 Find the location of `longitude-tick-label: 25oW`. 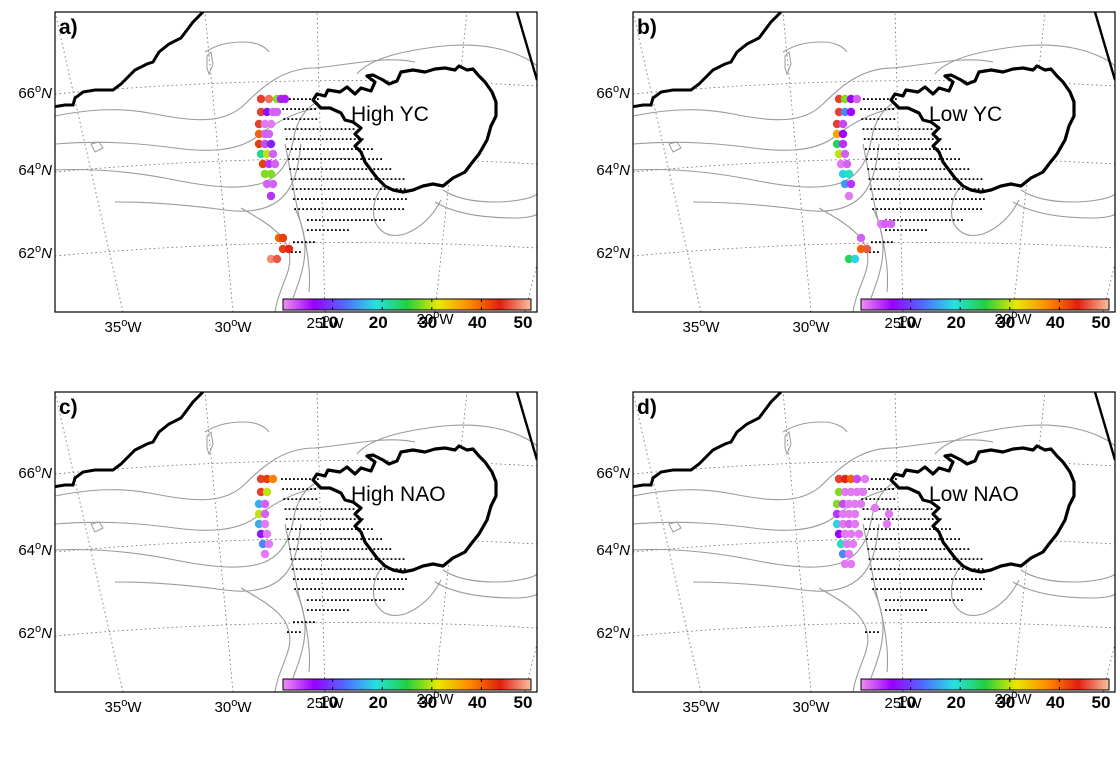

longitude-tick-label: 25oW is located at coordinates (904, 322).